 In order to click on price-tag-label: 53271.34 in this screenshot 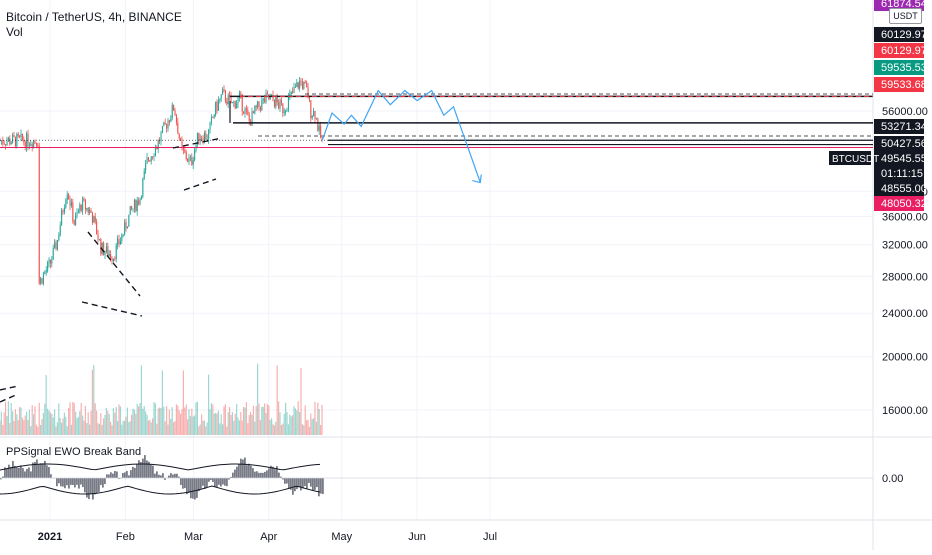, I will do `click(904, 127)`.